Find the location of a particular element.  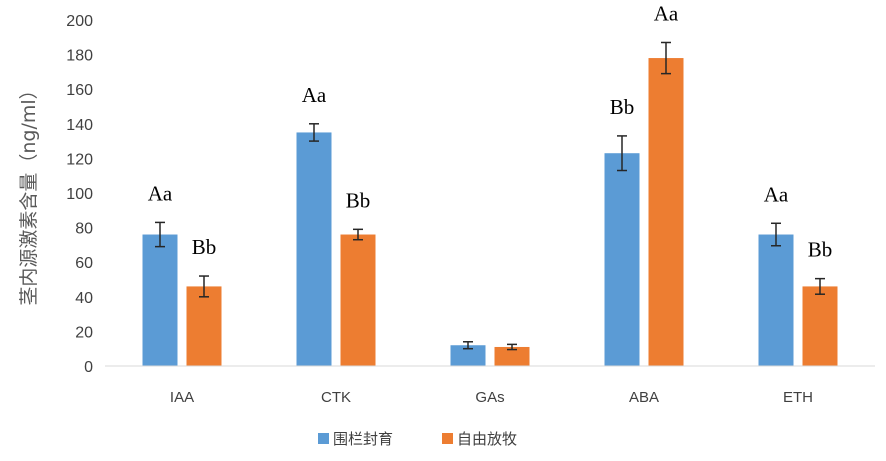

legend: 围栏封育 自由放牧 is located at coordinates (417, 439).